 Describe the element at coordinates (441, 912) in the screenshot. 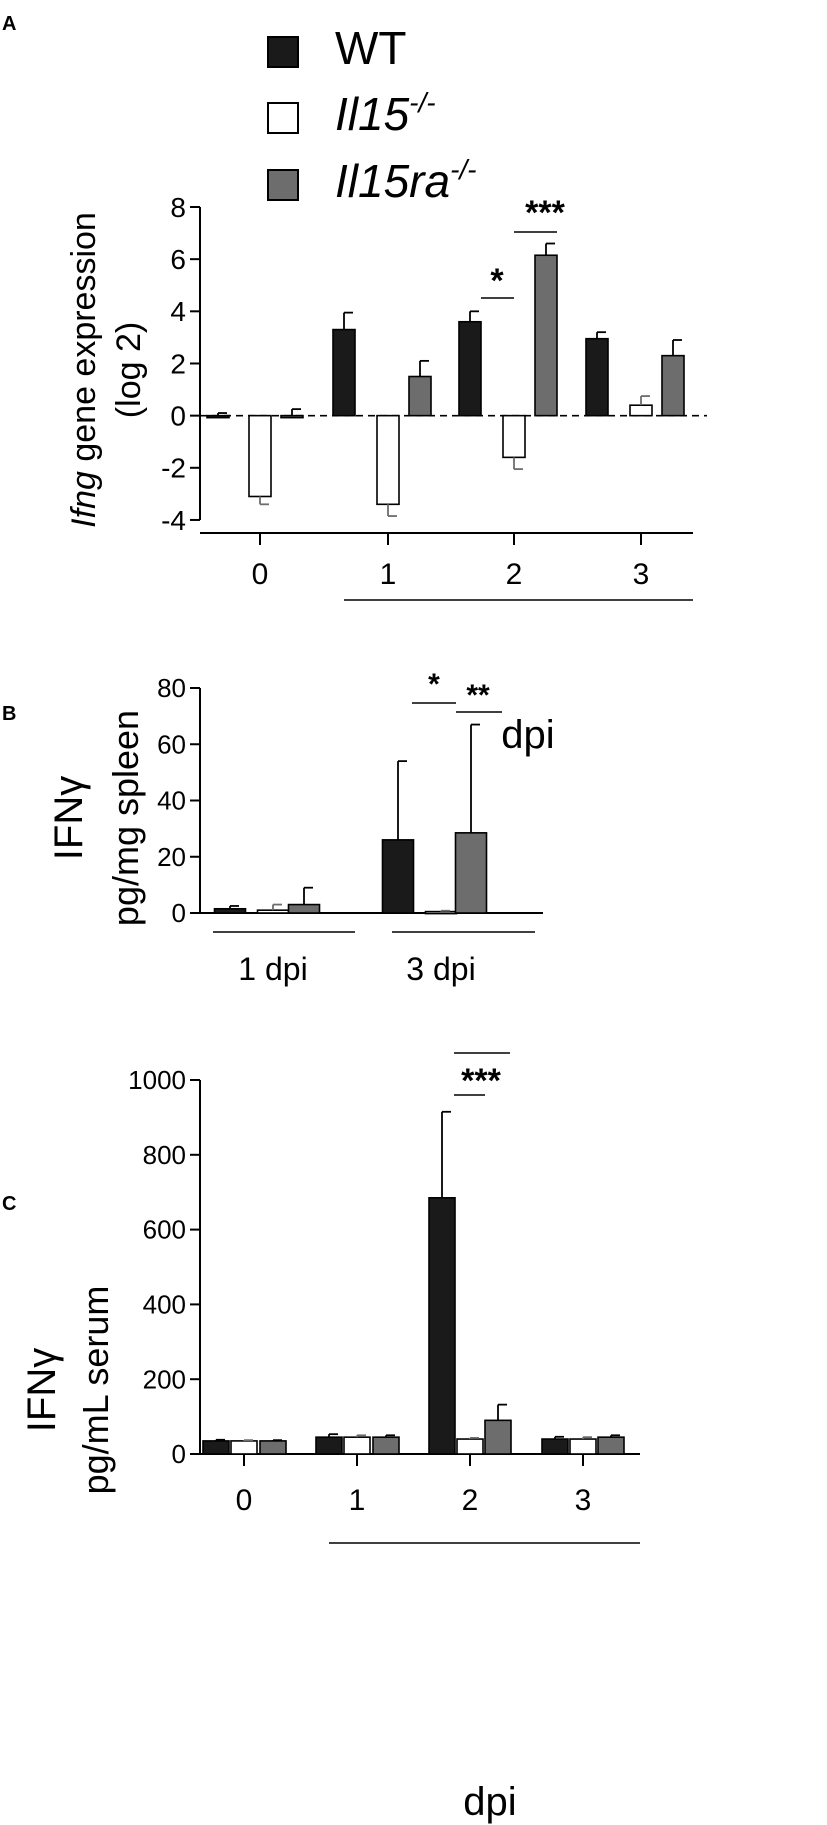

I see `panel-b-bar-il15-3-dpi` at that location.